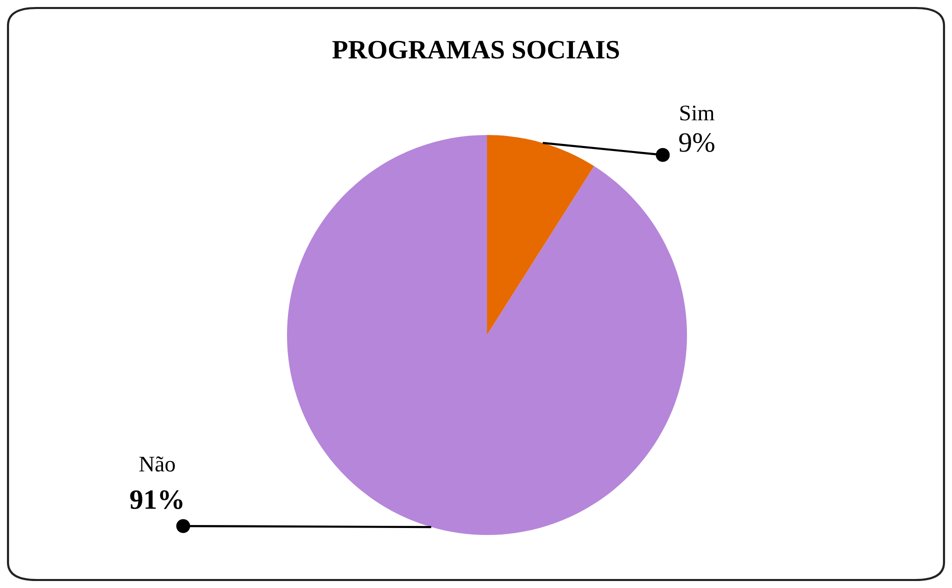  What do you see at coordinates (697, 113) in the screenshot?
I see `slice-label: Sim` at bounding box center [697, 113].